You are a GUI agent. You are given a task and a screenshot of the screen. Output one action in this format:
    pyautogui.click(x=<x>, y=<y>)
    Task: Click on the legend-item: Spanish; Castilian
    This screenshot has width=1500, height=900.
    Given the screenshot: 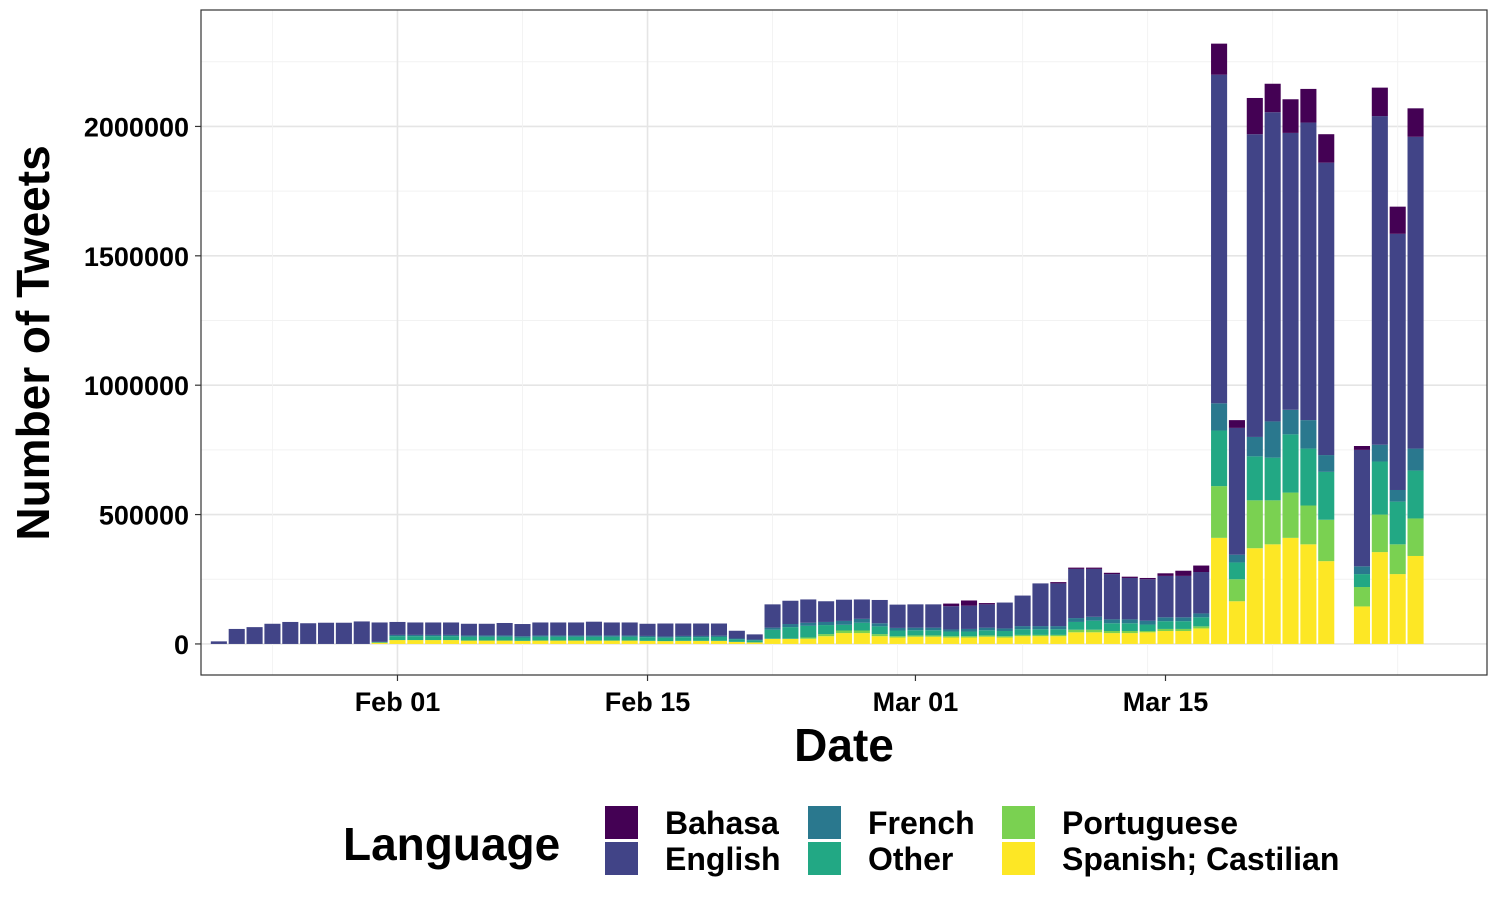 What is the action you would take?
    pyautogui.click(x=1170, y=859)
    